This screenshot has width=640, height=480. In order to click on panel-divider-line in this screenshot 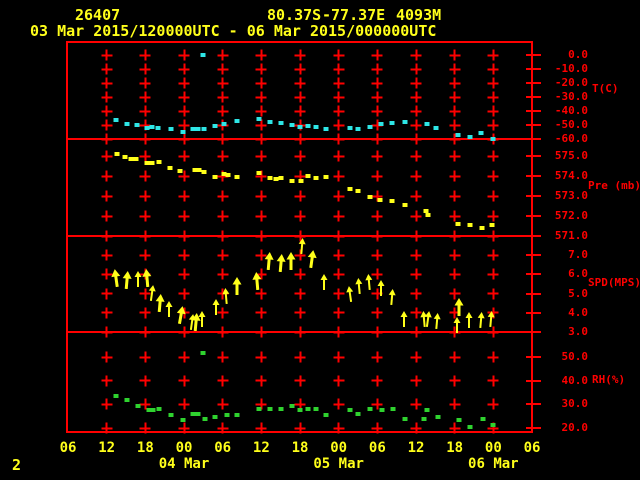, I will do `click(300, 332)`.